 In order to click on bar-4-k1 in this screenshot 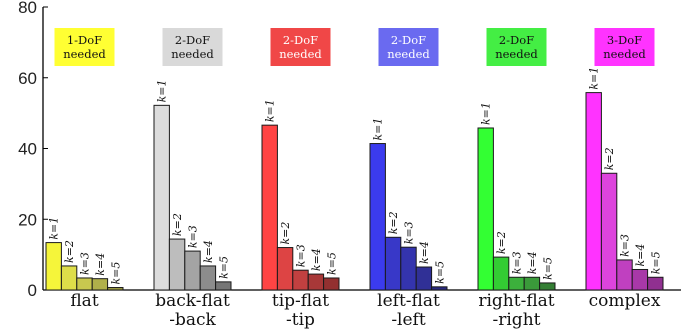, I will do `click(485, 209)`.